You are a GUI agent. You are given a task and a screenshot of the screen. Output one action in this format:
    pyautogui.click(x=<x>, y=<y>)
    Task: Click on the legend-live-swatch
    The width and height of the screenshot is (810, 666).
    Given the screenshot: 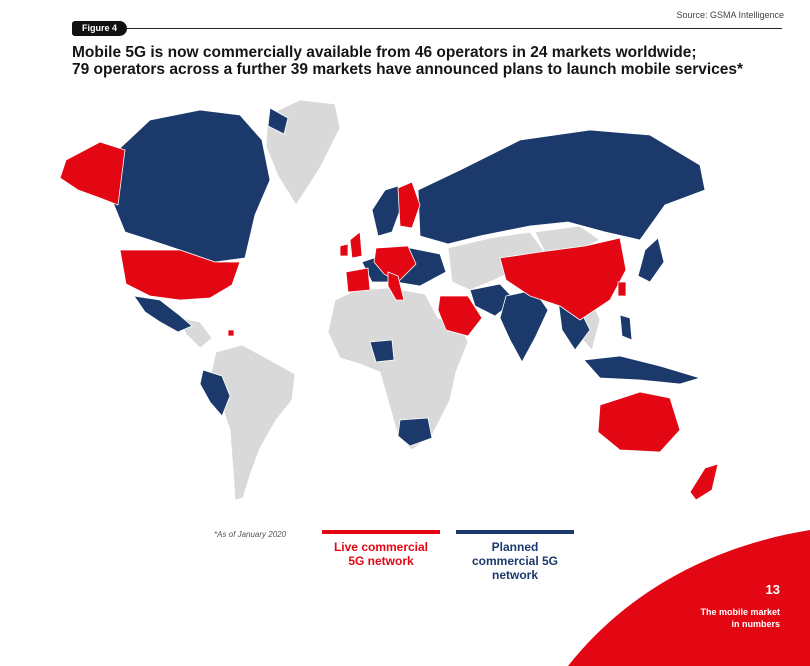 What is the action you would take?
    pyautogui.click(x=381, y=532)
    